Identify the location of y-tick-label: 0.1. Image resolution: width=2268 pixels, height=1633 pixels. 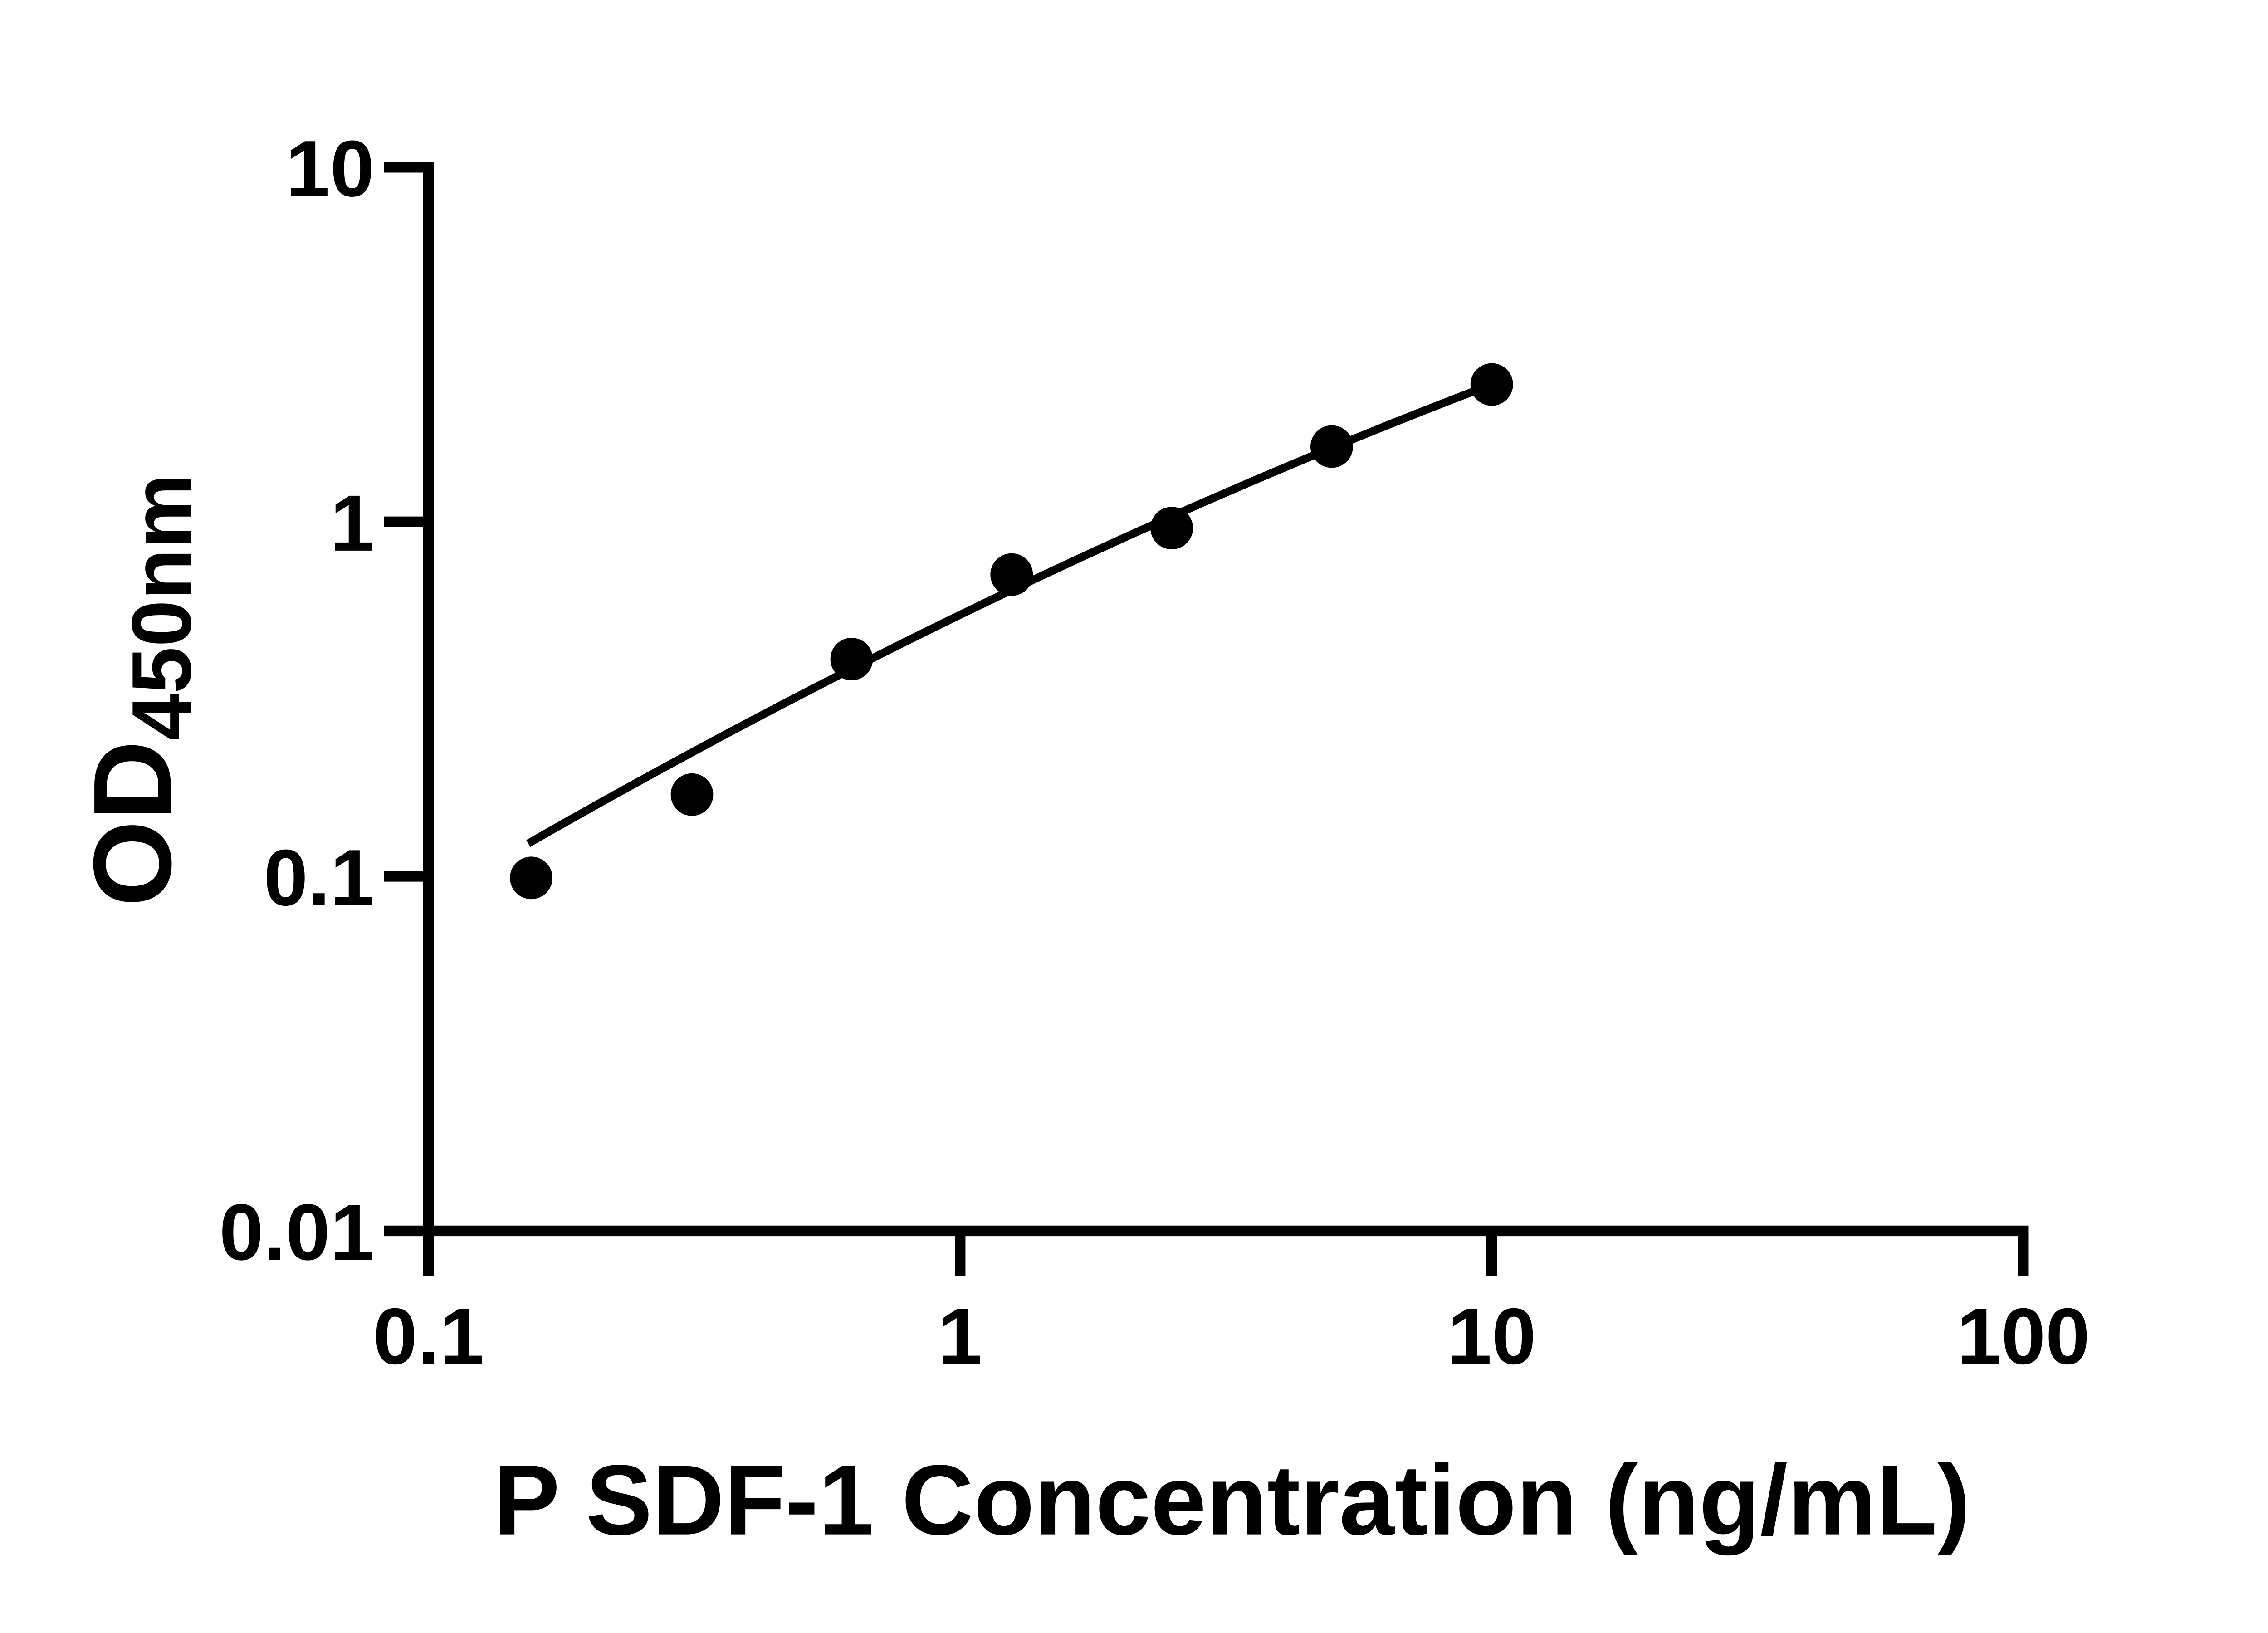
(319, 877).